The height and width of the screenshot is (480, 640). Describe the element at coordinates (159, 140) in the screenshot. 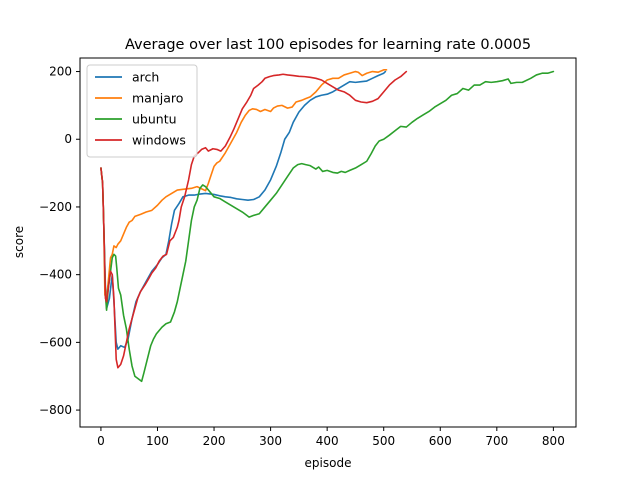

I see `legend-label-windows: windows` at that location.